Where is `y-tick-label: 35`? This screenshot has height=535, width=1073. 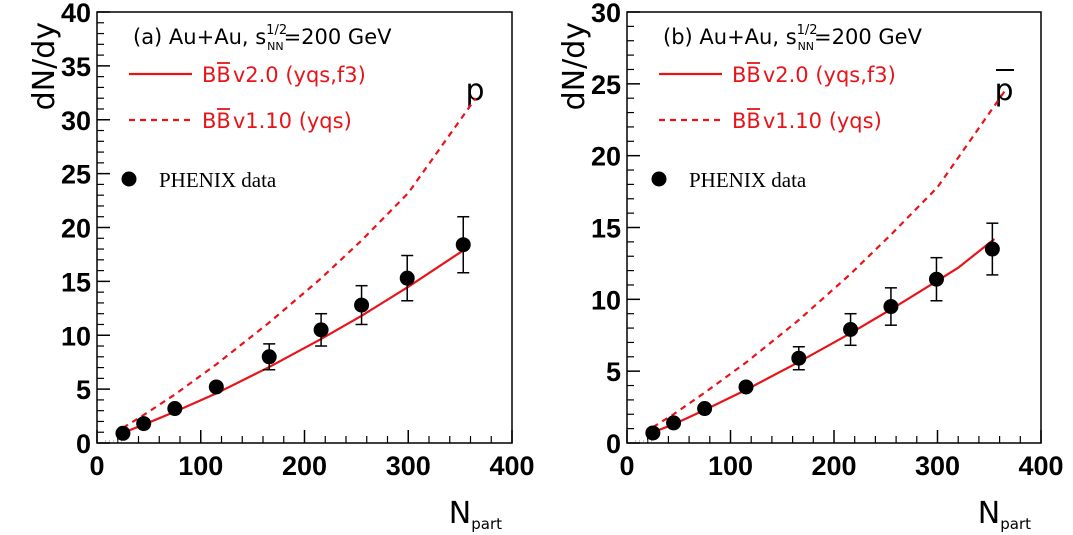 y-tick-label: 35 is located at coordinates (76, 67).